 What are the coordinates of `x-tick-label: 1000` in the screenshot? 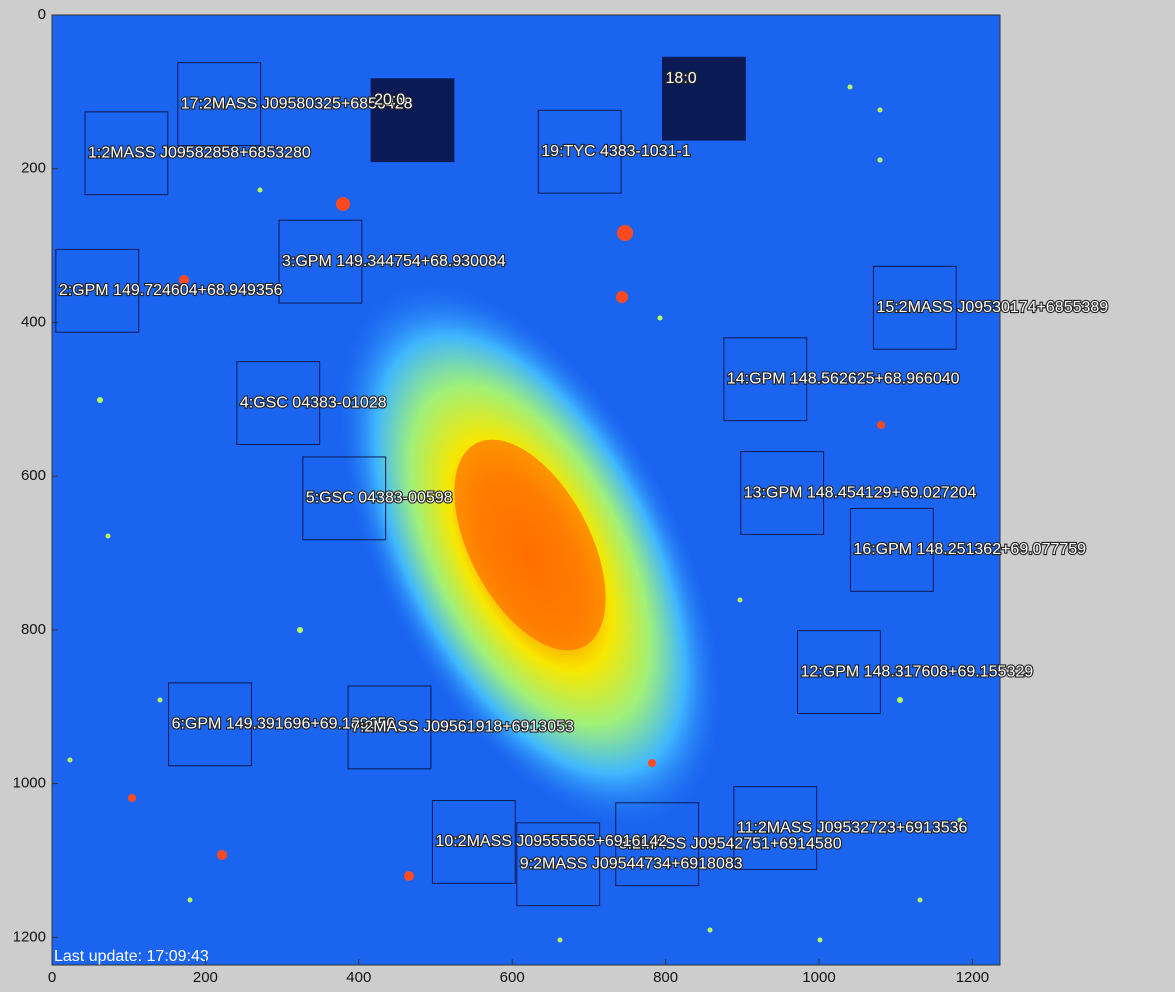 It's located at (818, 977).